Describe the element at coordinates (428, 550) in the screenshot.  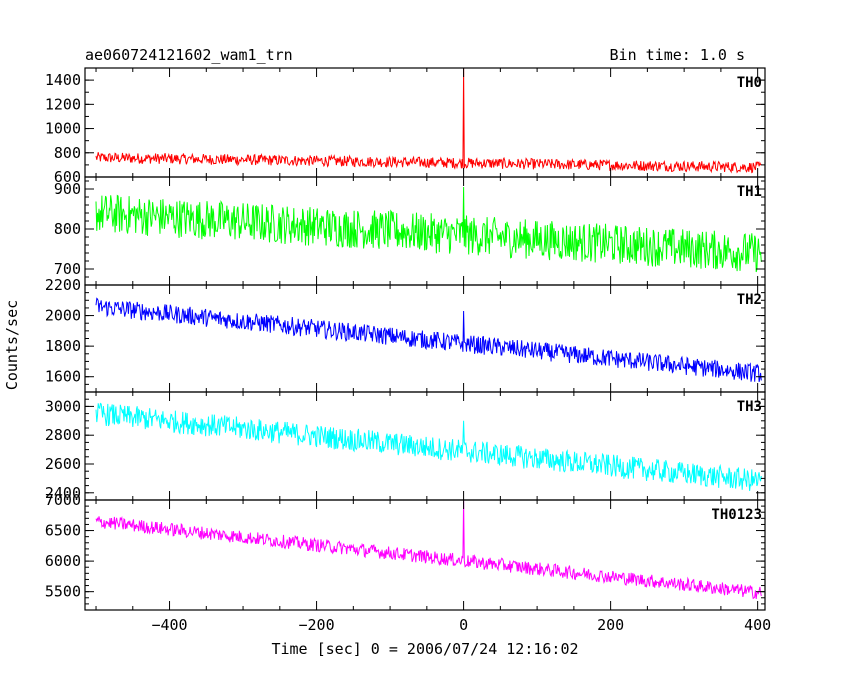
I see `series-line-th0123` at that location.